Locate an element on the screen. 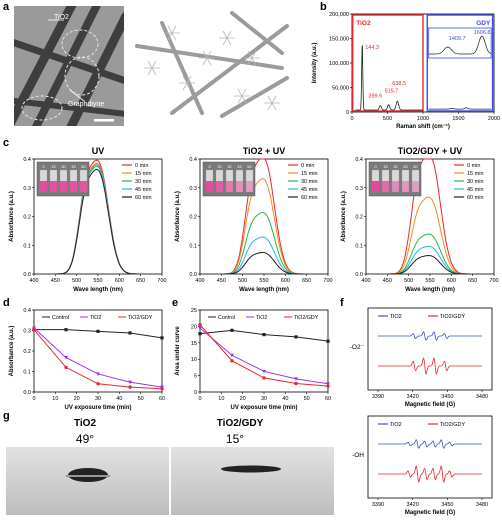 The image size is (502, 521). x-axis-label: Wave length (nm) is located at coordinates (264, 290).